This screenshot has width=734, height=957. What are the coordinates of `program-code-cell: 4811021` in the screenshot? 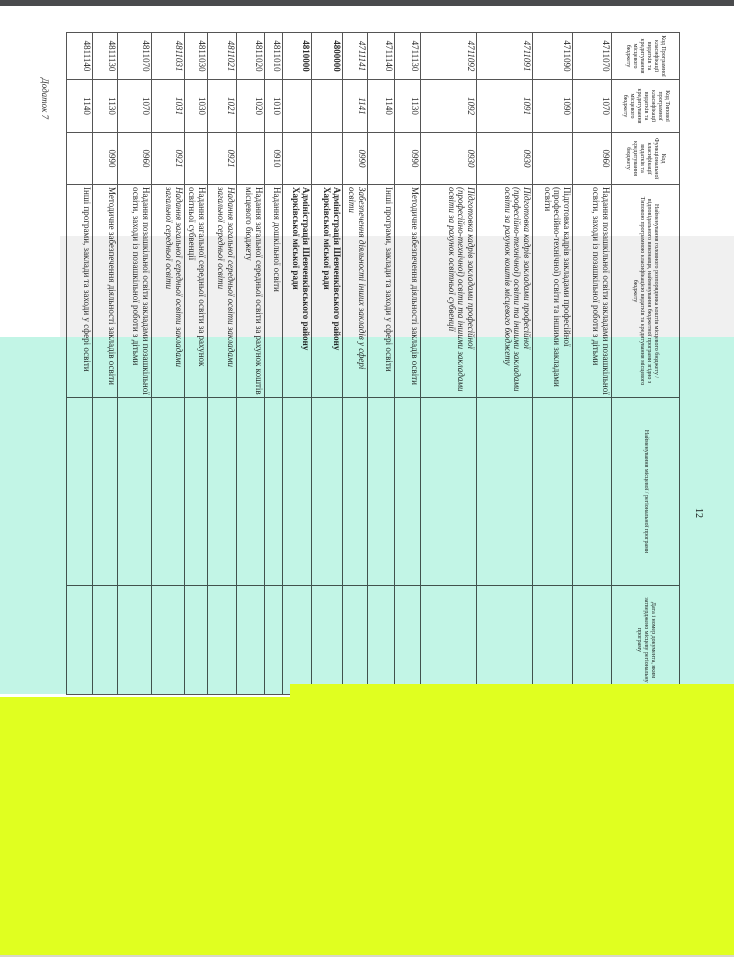 It's located at (222, 56).